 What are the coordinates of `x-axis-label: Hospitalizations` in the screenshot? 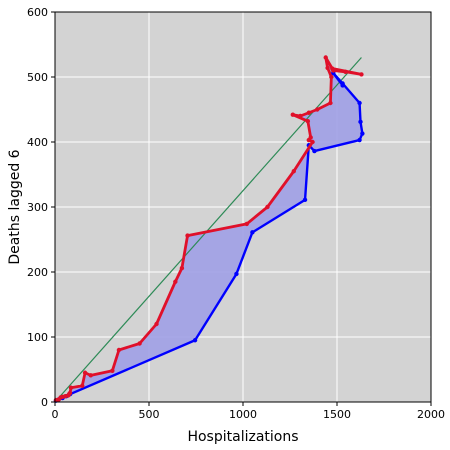 It's located at (242, 437).